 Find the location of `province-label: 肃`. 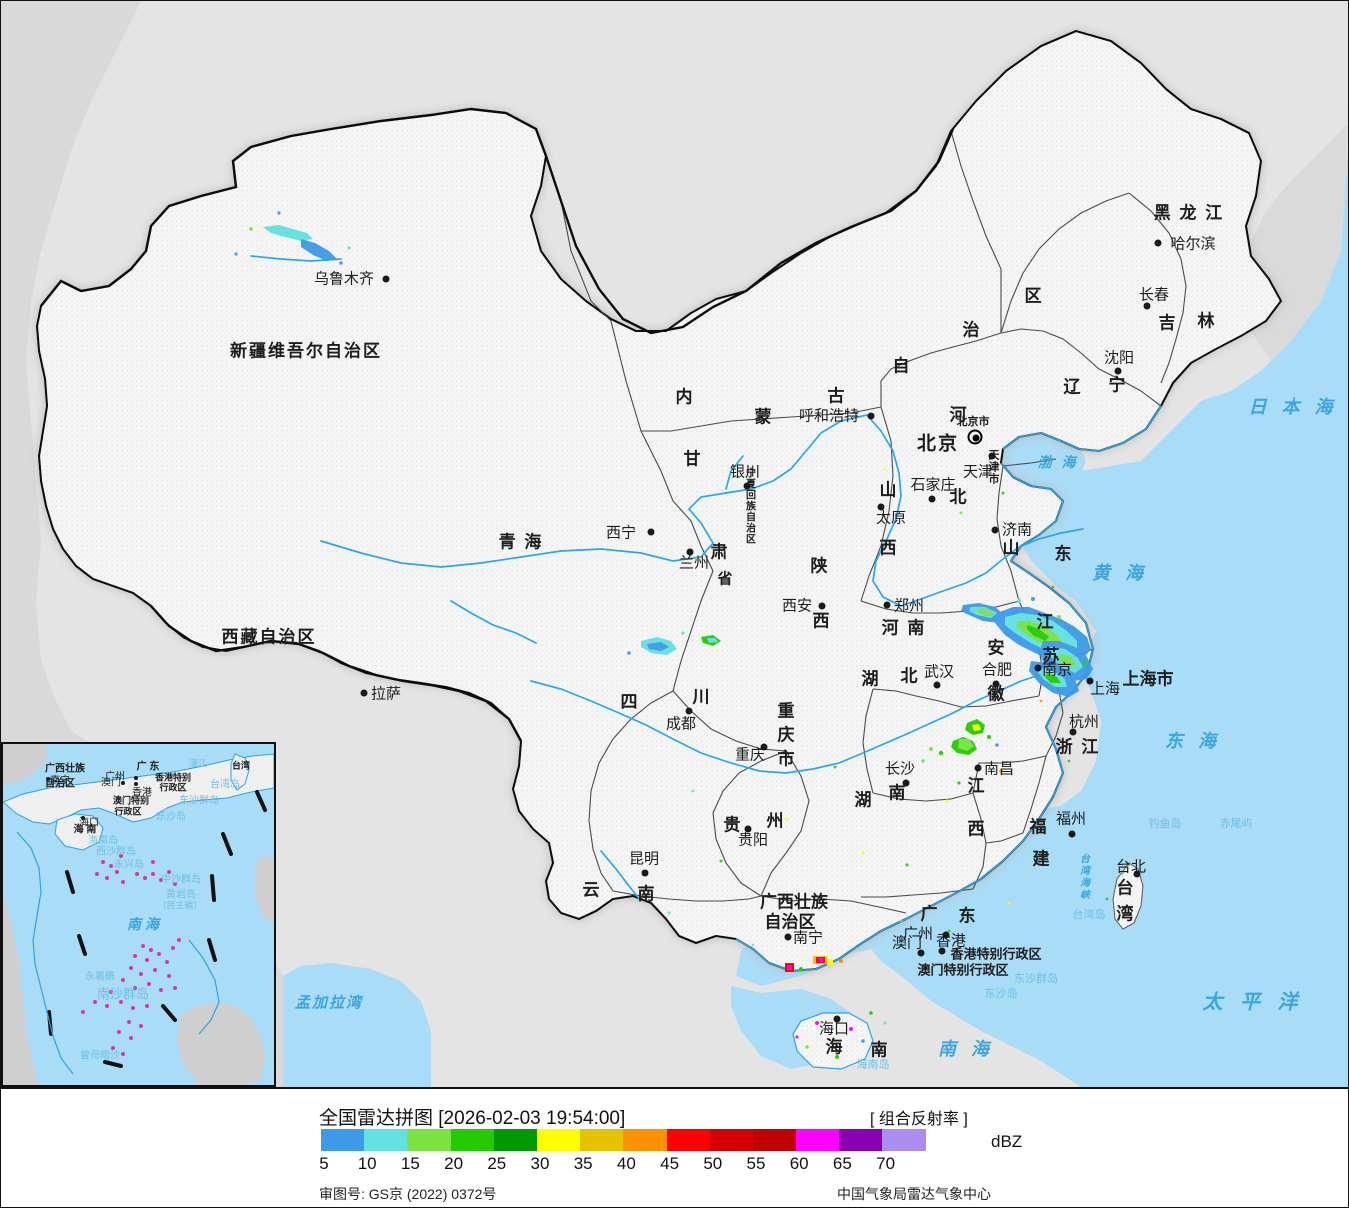

province-label: 肃 is located at coordinates (719, 552).